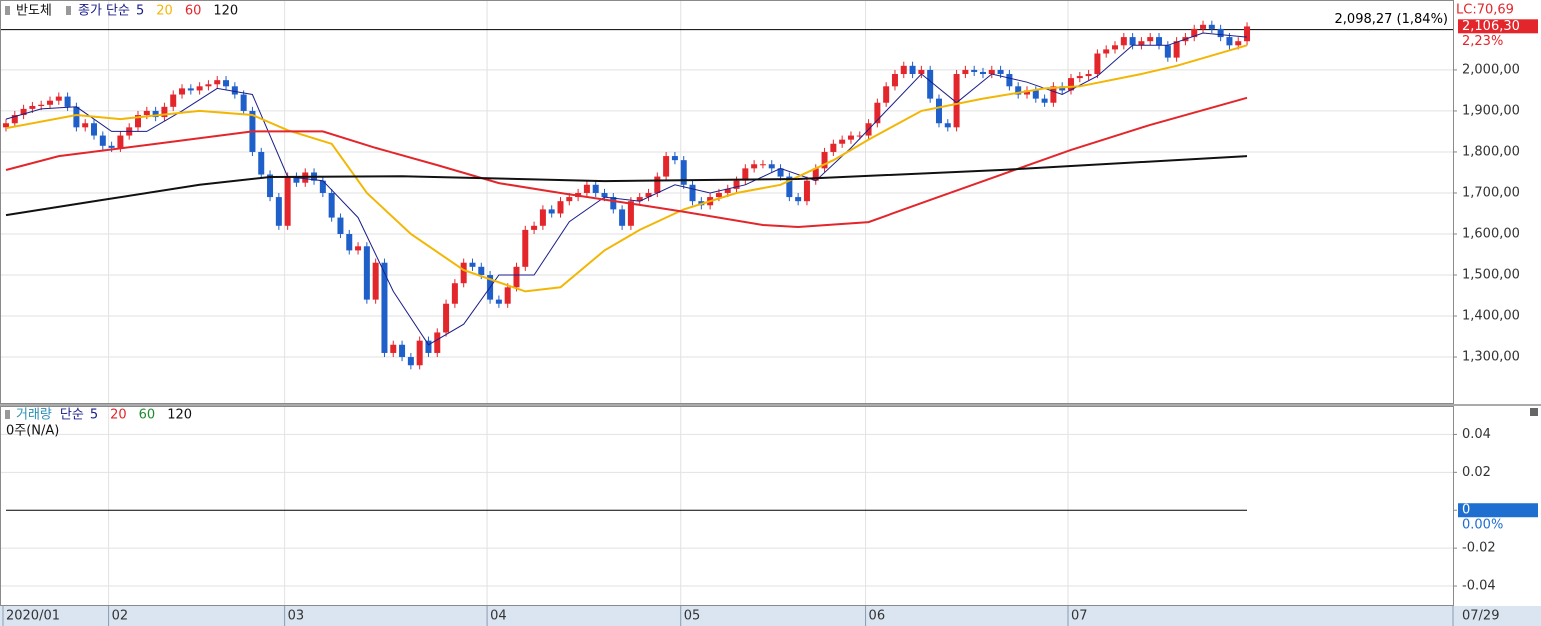 The image size is (1541, 626). I want to click on y-tick-label: 0.02, so click(1476, 472).